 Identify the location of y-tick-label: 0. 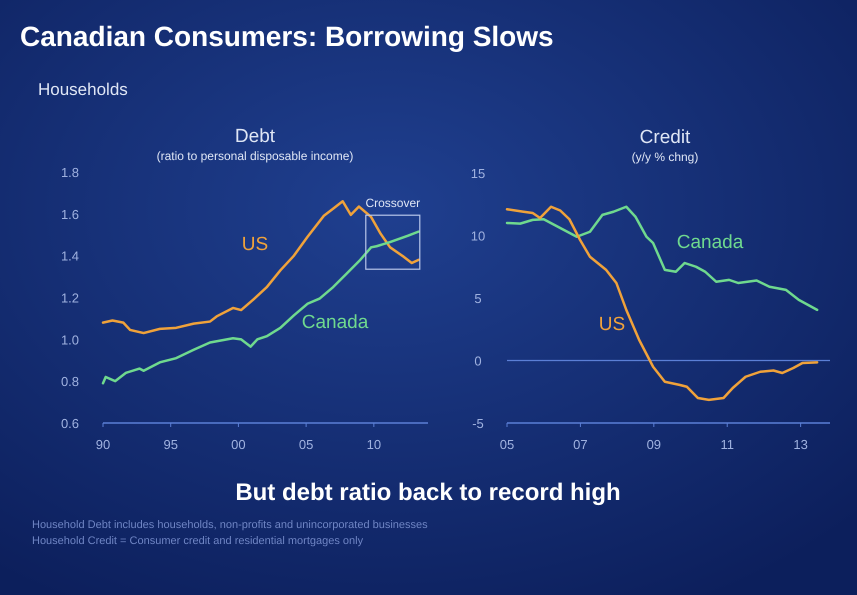
(478, 361).